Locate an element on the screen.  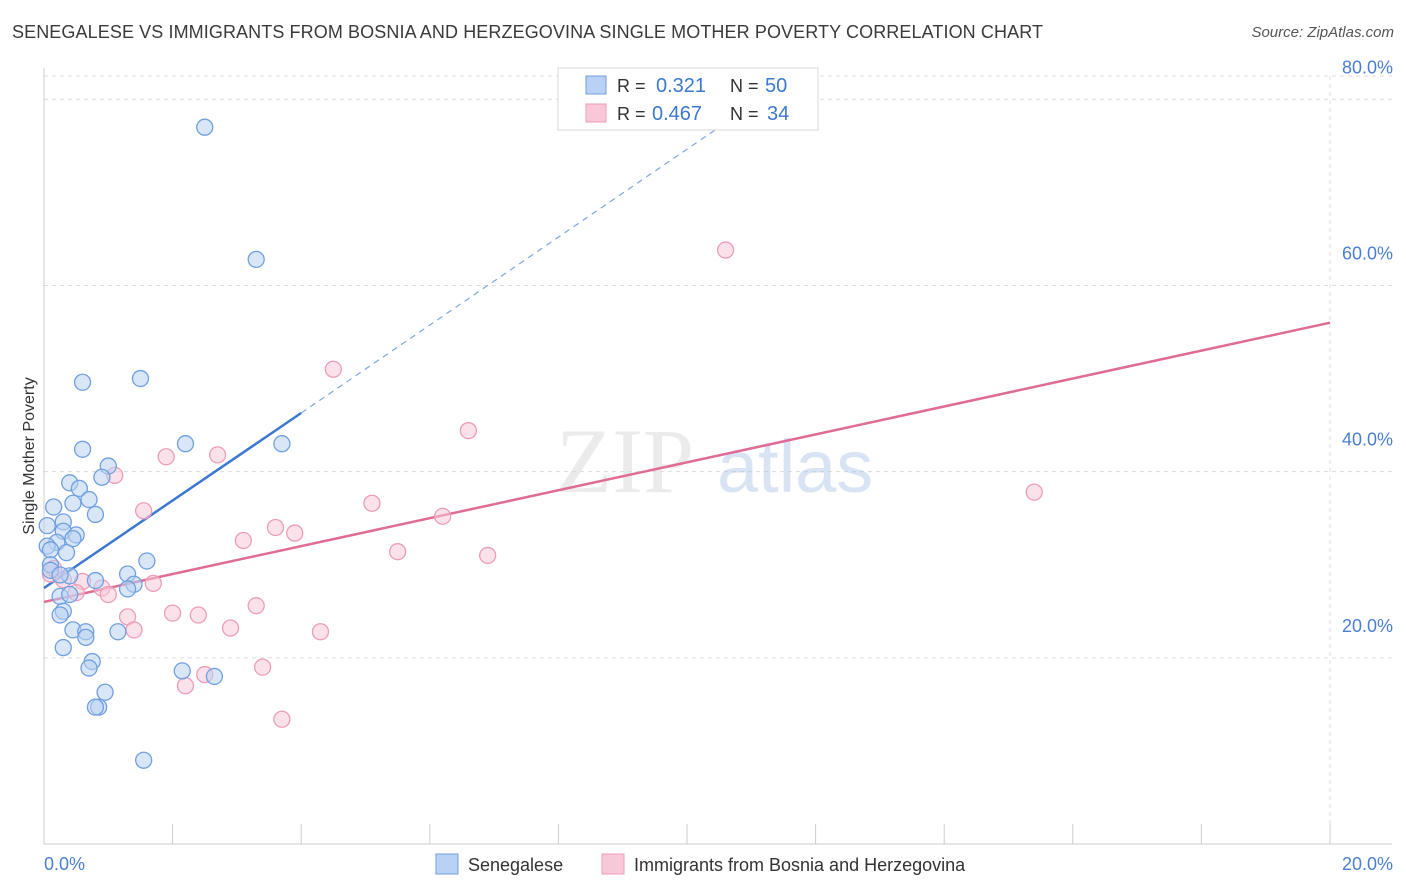
senegalese-trend-extension is located at coordinates (510, 270).